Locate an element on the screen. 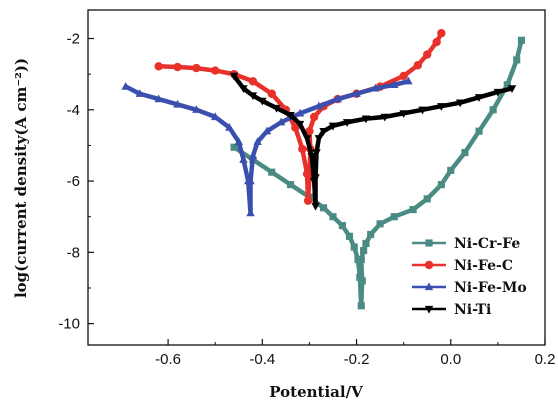 Image resolution: width=558 pixels, height=406 pixels. x-tick-label: 0.0 is located at coordinates (450, 359).